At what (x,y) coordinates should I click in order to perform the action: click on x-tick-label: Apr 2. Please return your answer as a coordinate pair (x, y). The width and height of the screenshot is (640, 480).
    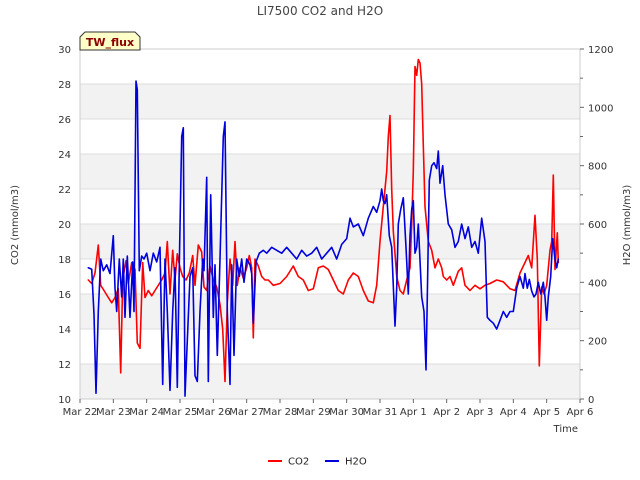
    Looking at the image, I should click on (446, 412).